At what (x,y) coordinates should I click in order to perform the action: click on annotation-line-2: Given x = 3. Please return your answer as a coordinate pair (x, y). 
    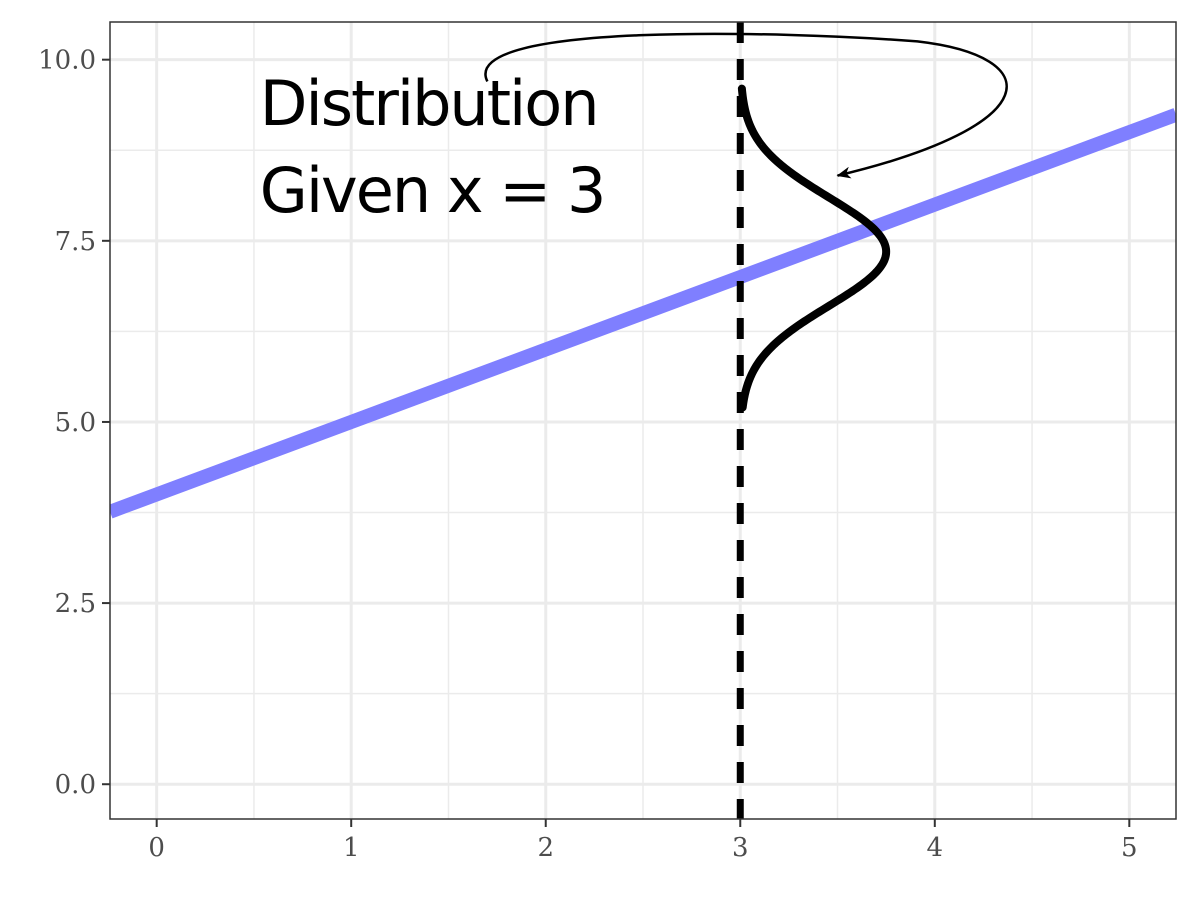
    Looking at the image, I should click on (432, 190).